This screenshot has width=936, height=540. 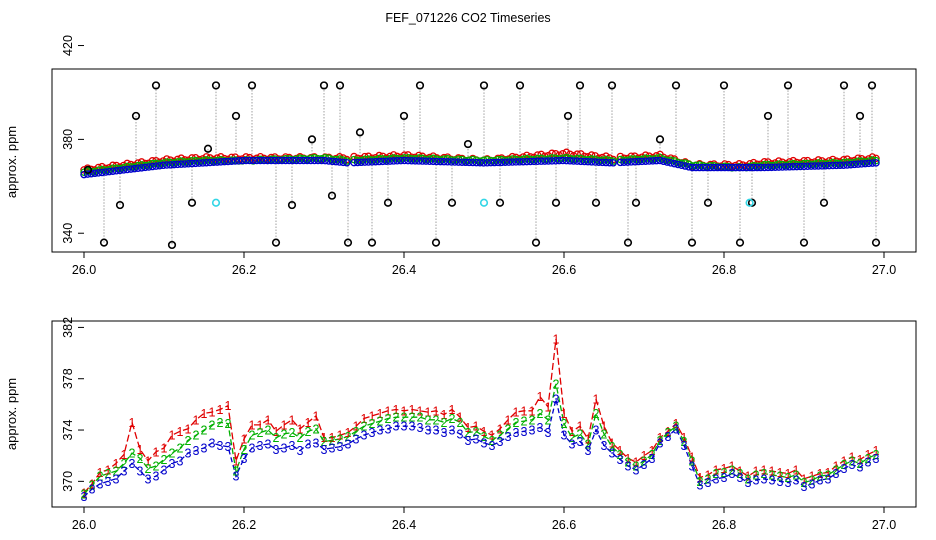 I want to click on bottom-ylabel: approx. ppm, so click(x=11, y=414).